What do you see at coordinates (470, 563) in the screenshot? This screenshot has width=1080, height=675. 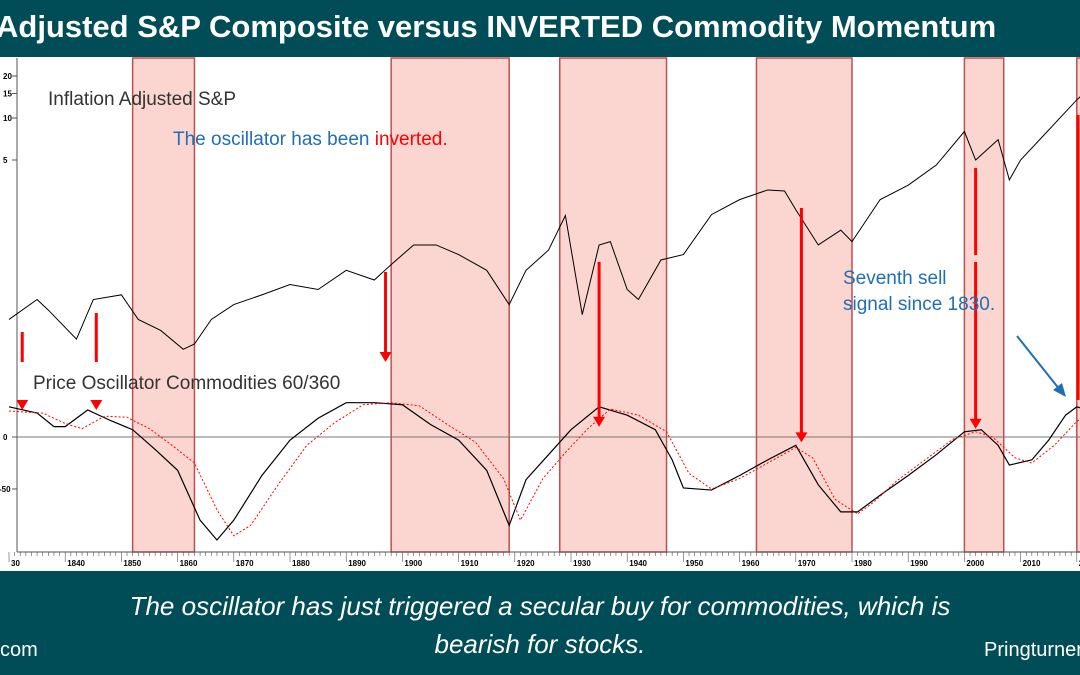 I see `x-tick-label: 1910` at bounding box center [470, 563].